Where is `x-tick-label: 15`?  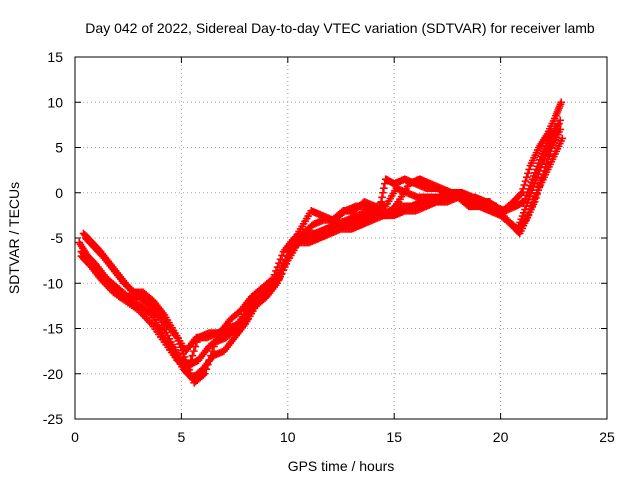
x-tick-label: 15 is located at coordinates (394, 437).